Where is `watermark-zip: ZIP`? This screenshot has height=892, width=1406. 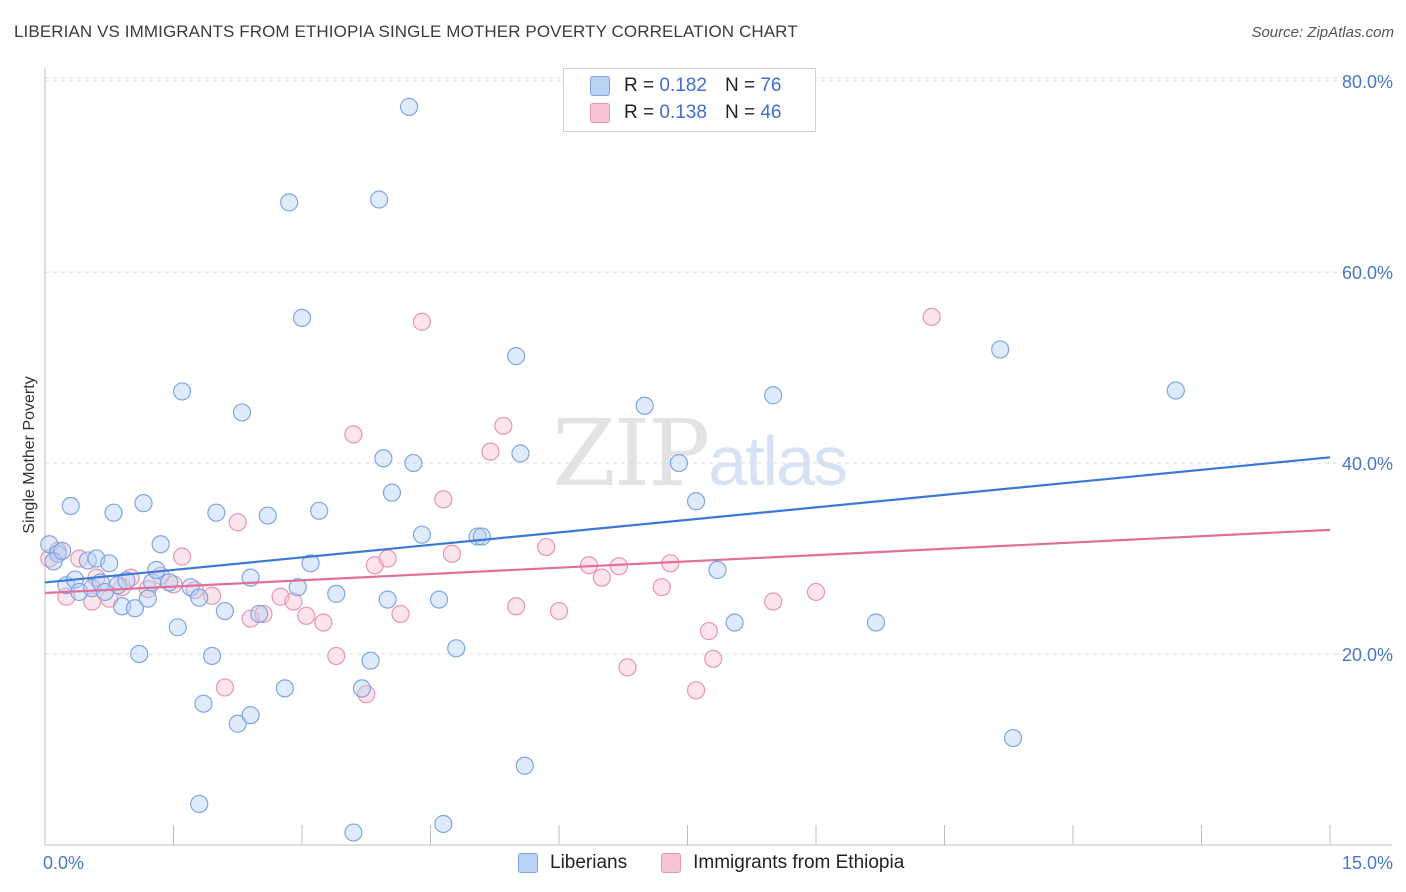
watermark-zip: ZIP is located at coordinates (631, 453).